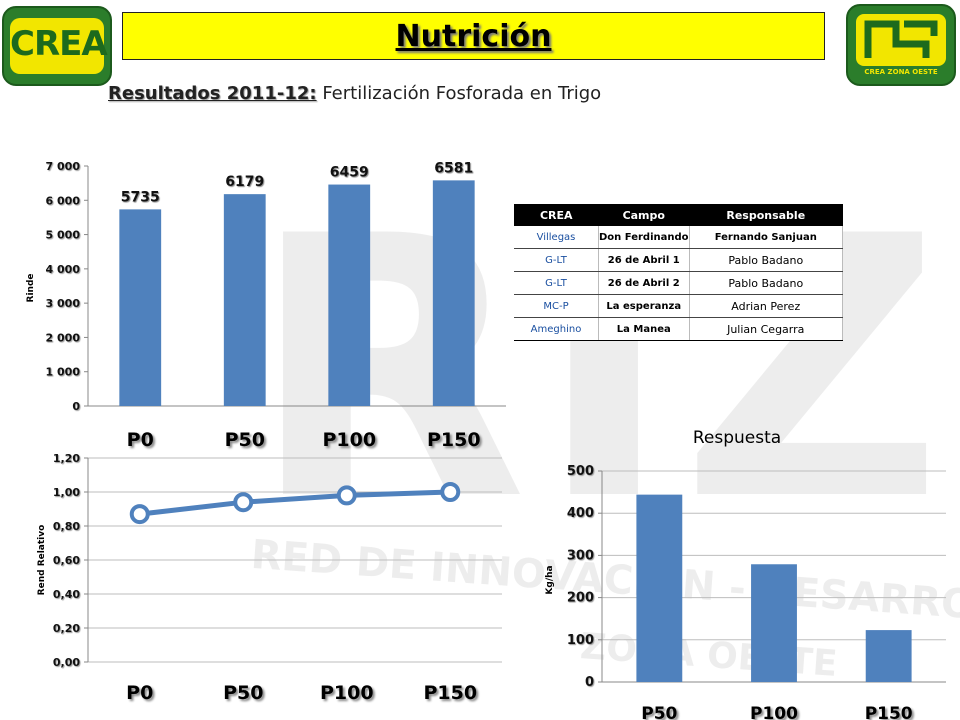  I want to click on table-cell-campo: 26 de Abril 1, so click(644, 260).